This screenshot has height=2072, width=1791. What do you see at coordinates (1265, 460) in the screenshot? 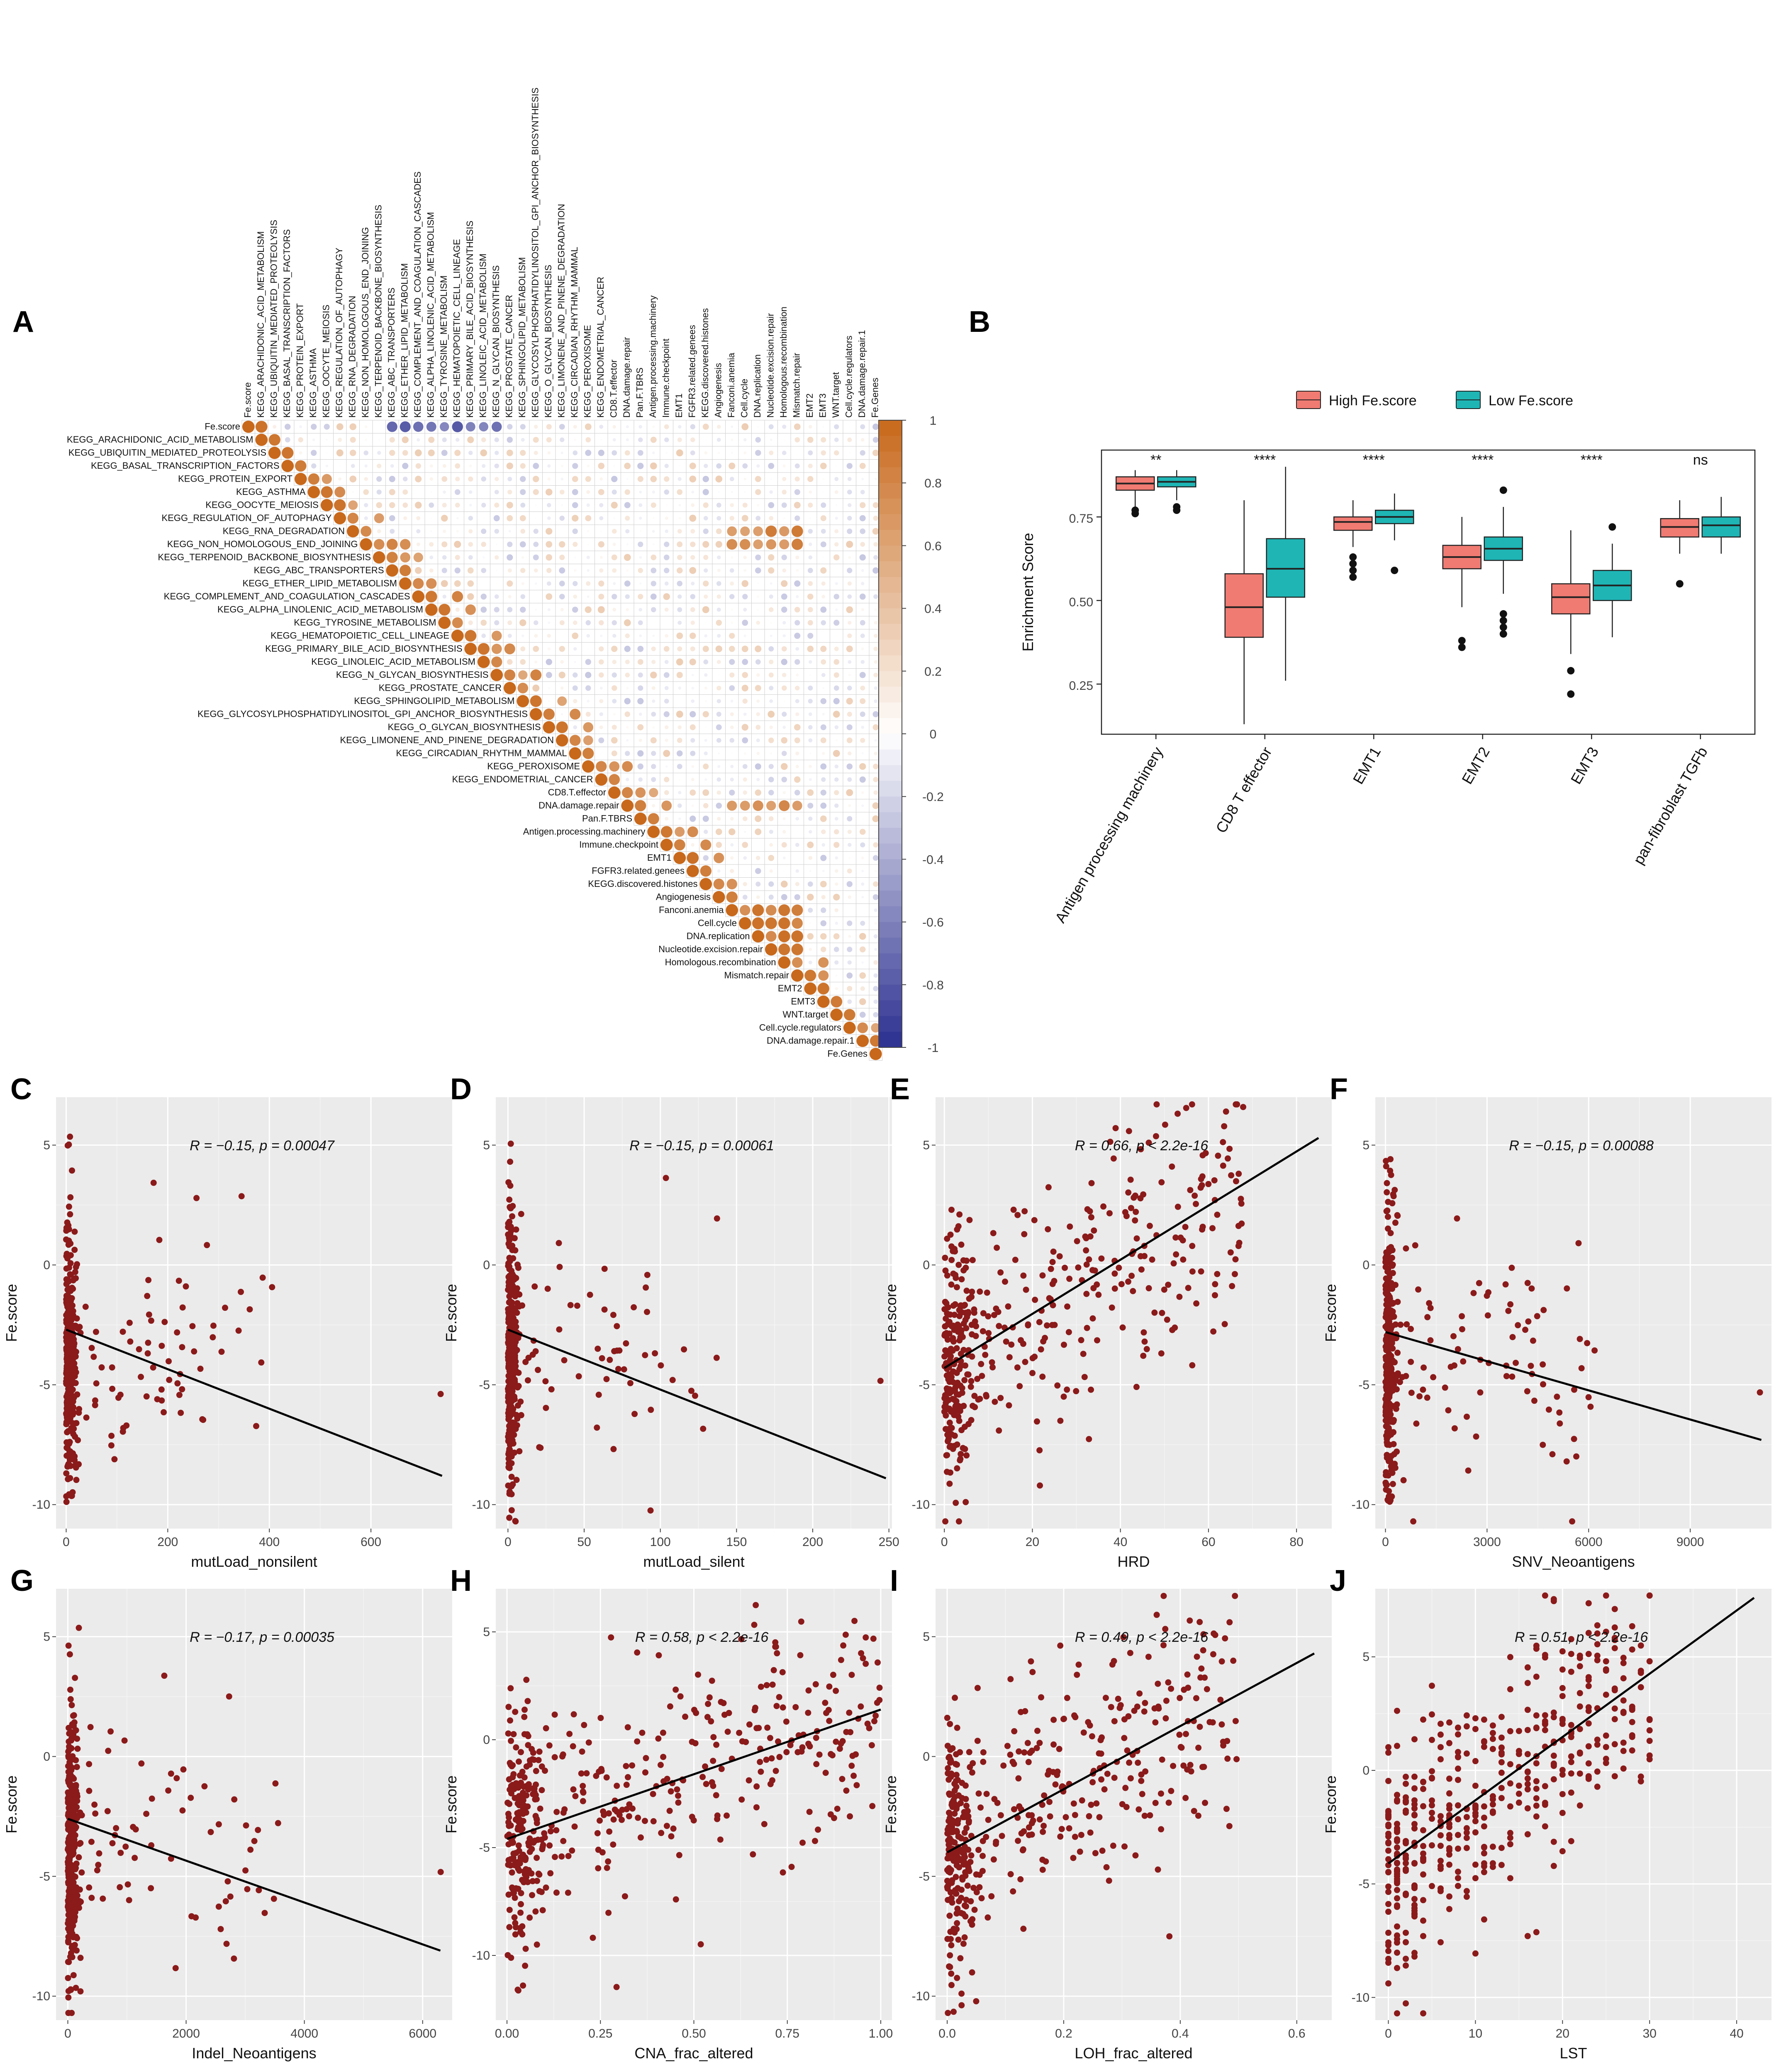
I see `significance-label: ****` at bounding box center [1265, 460].